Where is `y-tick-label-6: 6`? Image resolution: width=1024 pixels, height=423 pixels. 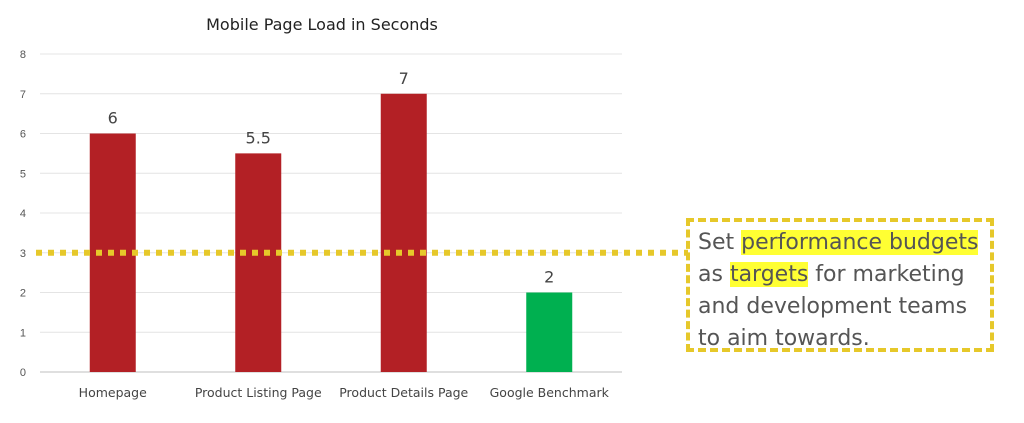 y-tick-label-6: 6 is located at coordinates (23, 135).